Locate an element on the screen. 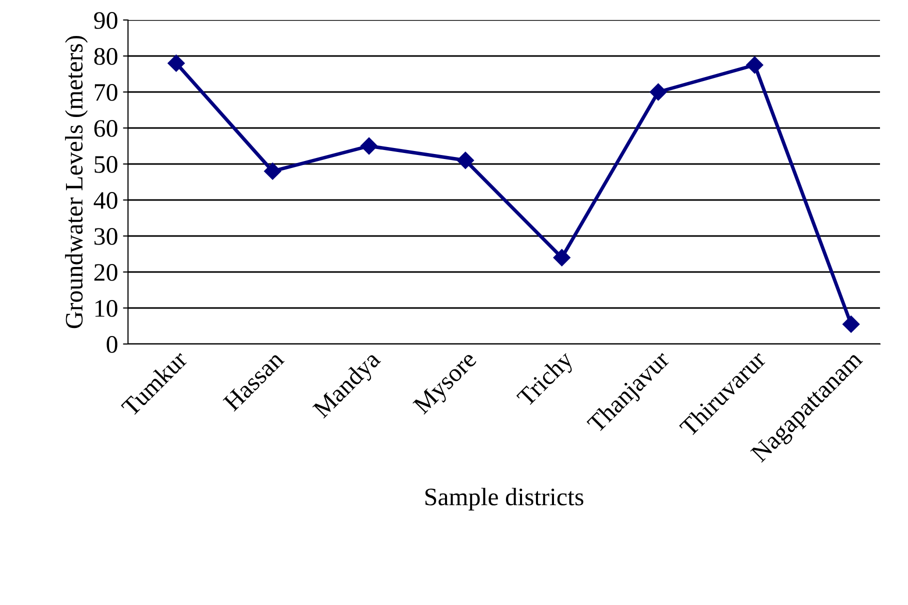 Image resolution: width=908 pixels, height=605 pixels. x-axis-title: Sample districts is located at coordinates (504, 499).